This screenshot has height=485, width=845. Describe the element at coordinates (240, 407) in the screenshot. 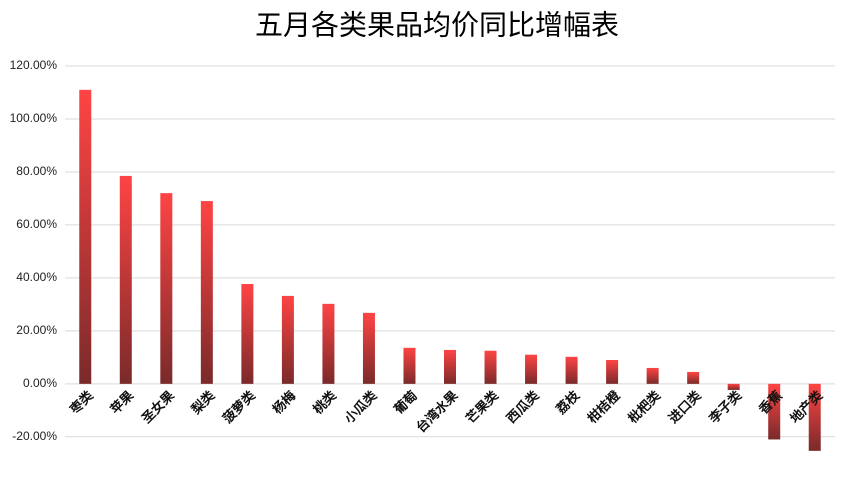

I see `x-tick-label: 菠萝类` at that location.